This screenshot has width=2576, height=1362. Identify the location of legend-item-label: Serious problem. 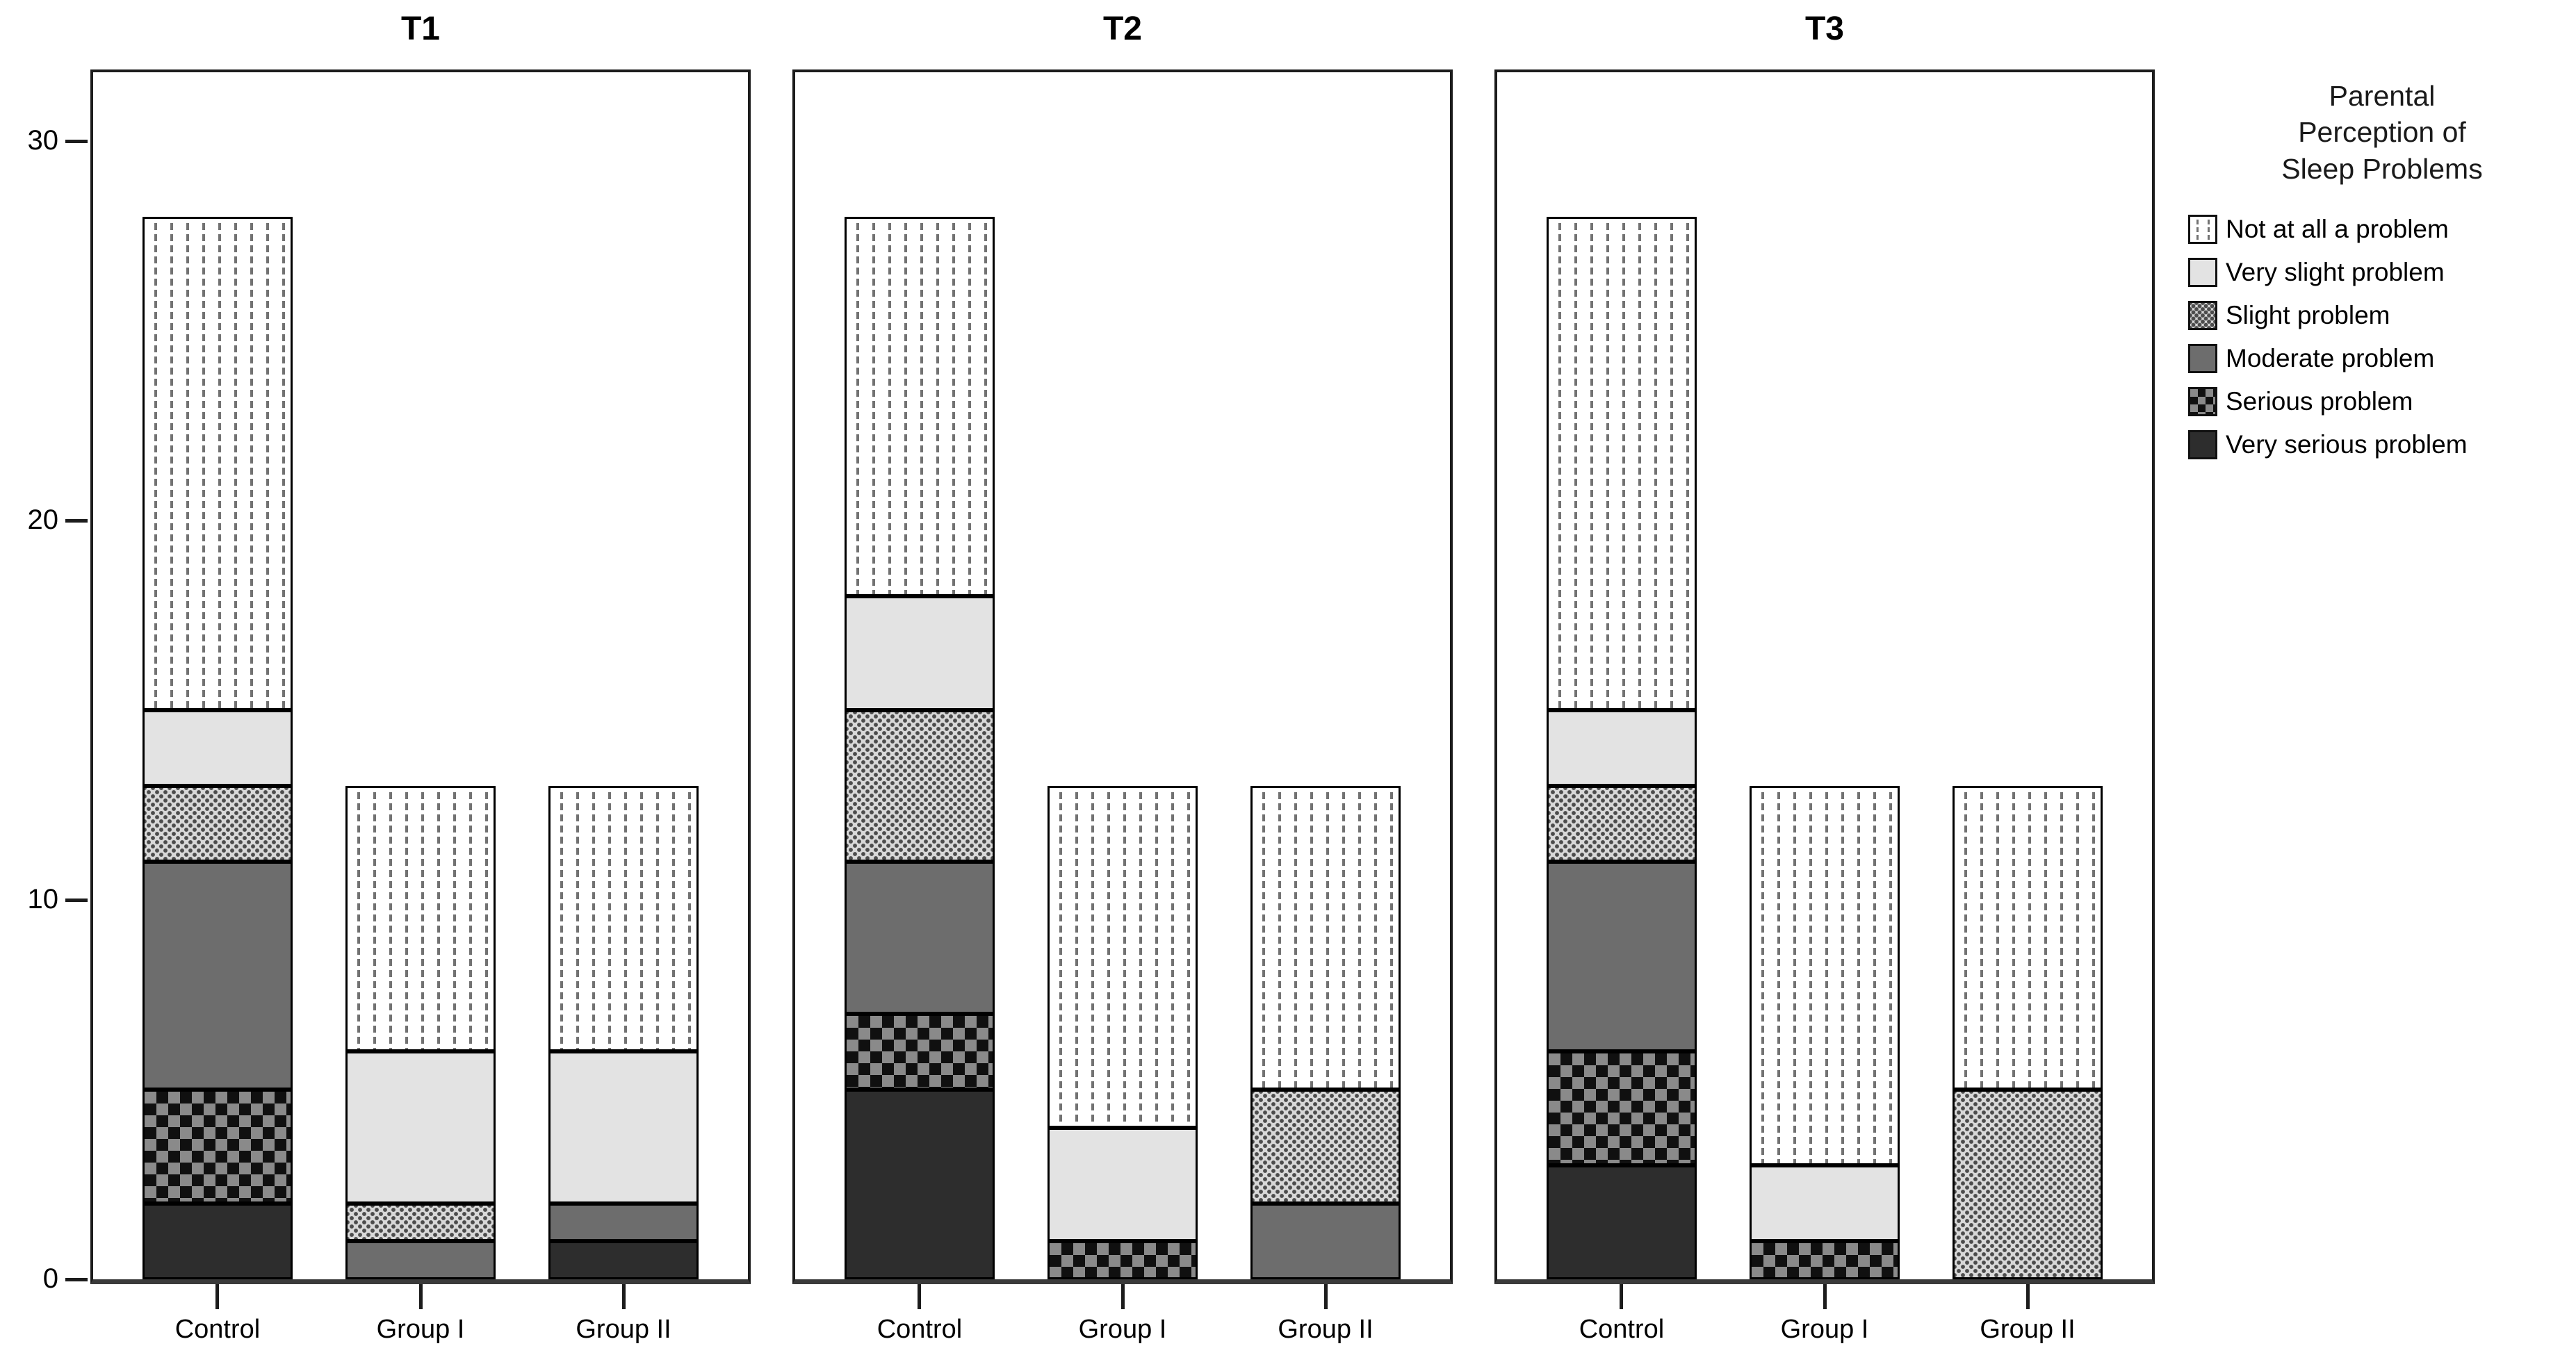
(2319, 401).